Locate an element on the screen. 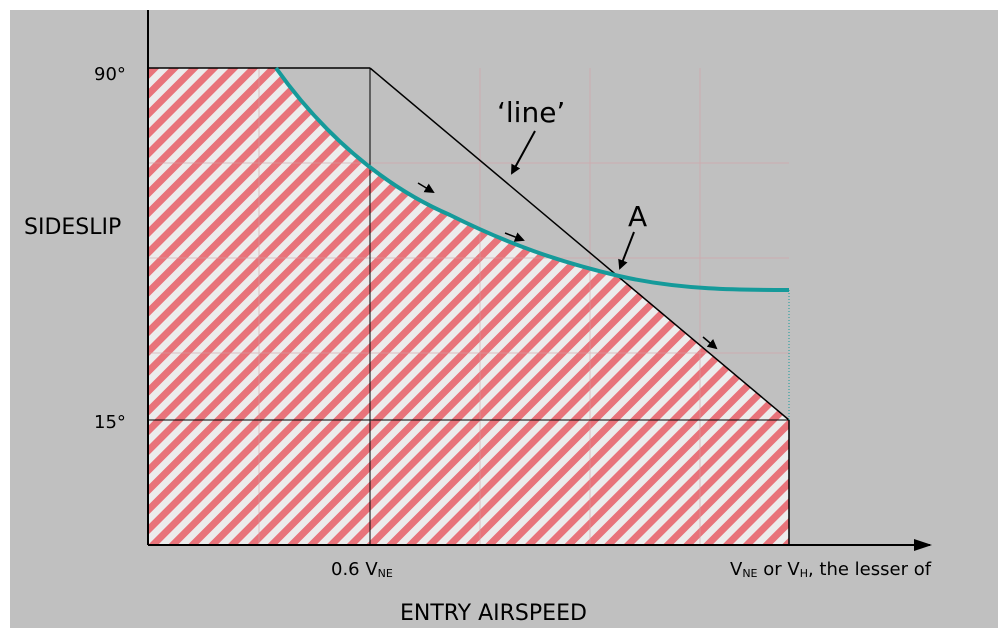 This screenshot has width=1006, height=635. x-axis-label: ENTRY AIRSPEED is located at coordinates (493, 613).